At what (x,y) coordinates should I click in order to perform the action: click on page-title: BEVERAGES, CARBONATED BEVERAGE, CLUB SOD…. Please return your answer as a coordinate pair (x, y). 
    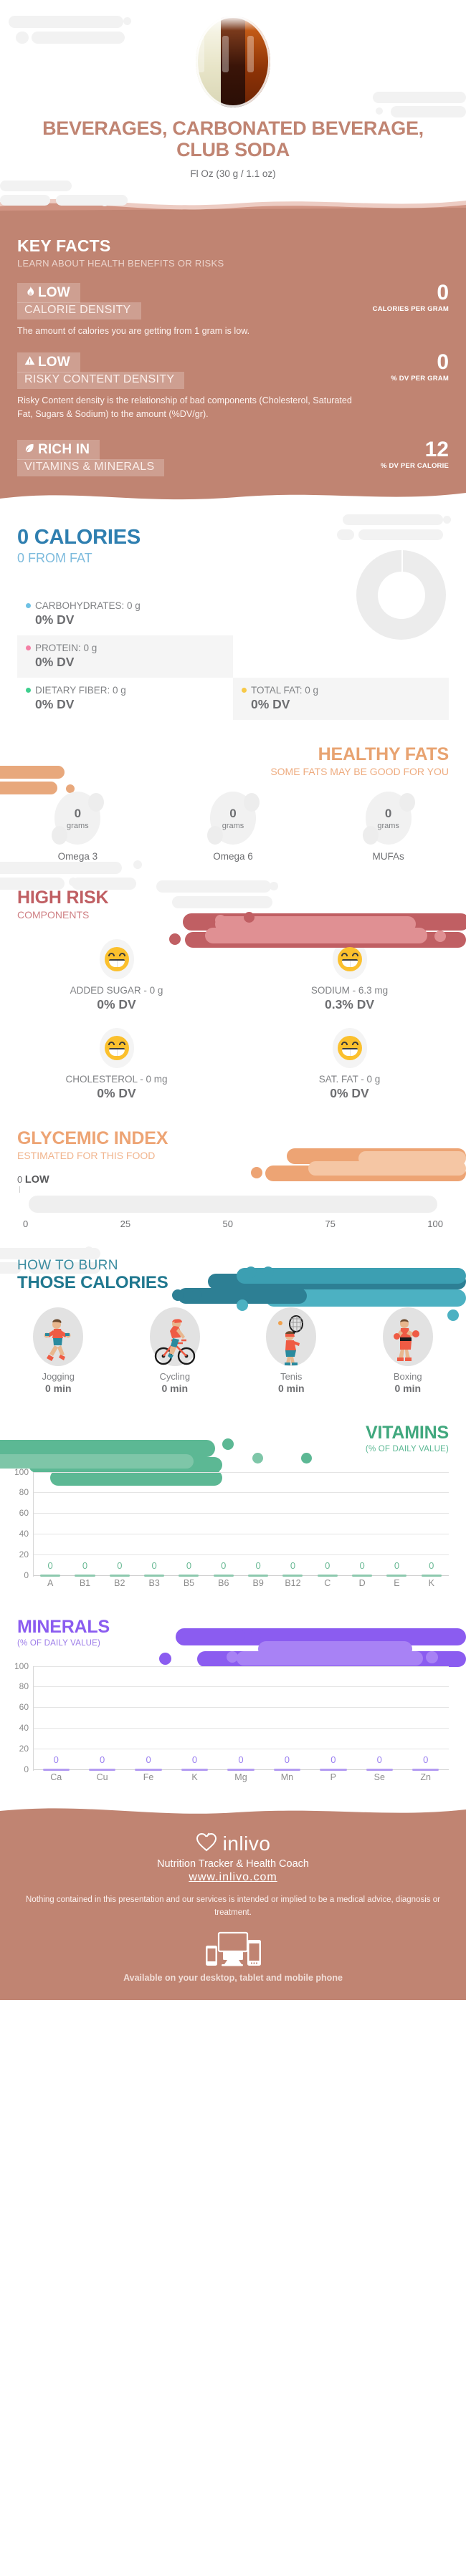
    Looking at the image, I should click on (233, 139).